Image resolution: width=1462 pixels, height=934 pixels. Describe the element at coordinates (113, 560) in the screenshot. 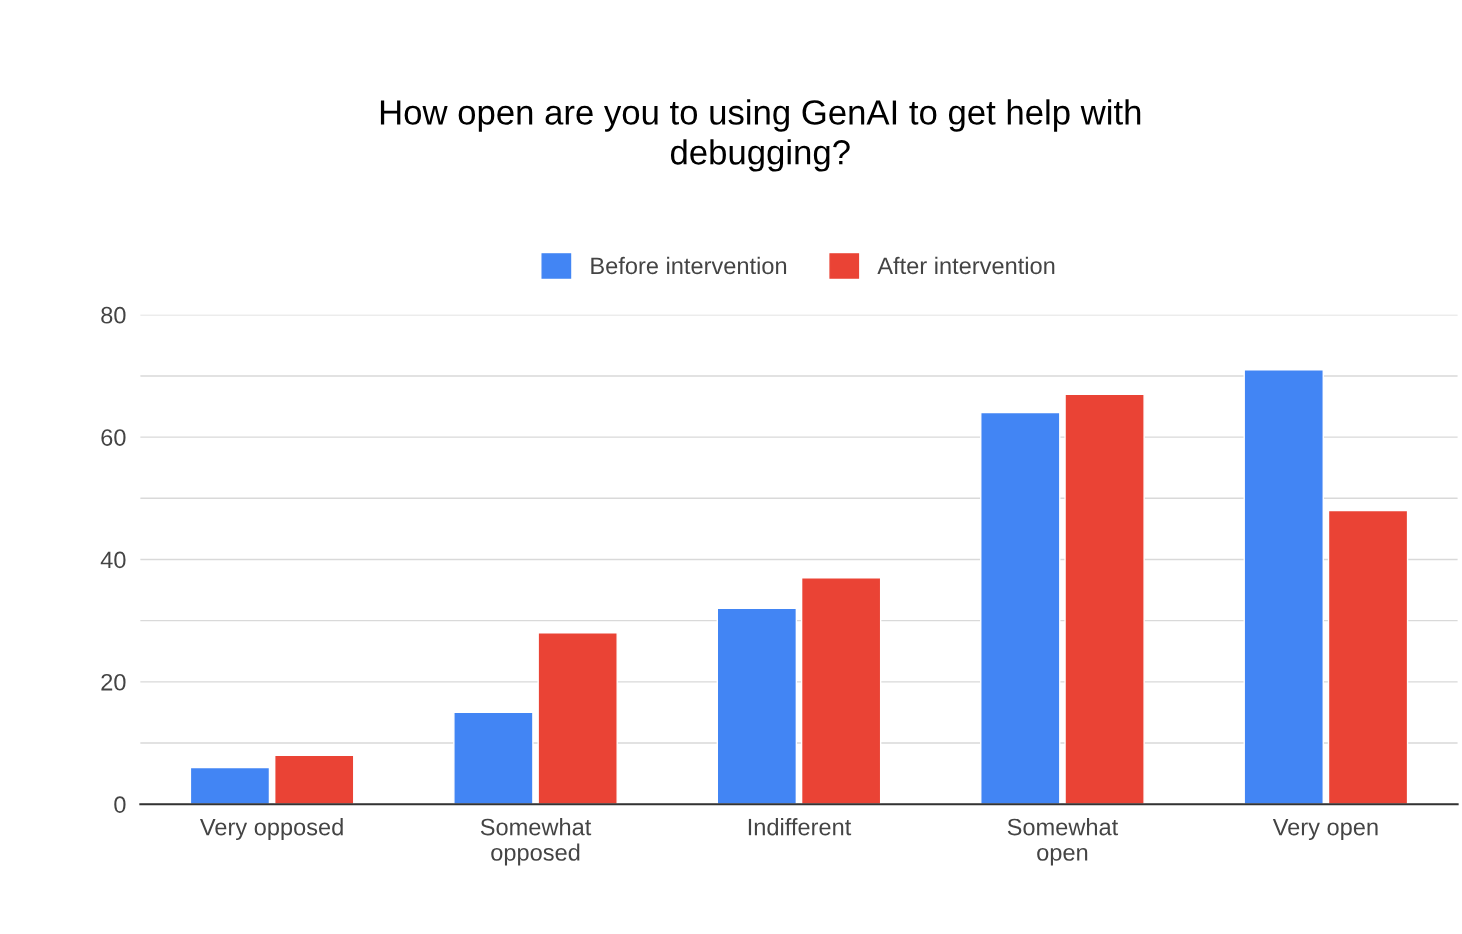

I see `y-tick-label: 40` at that location.